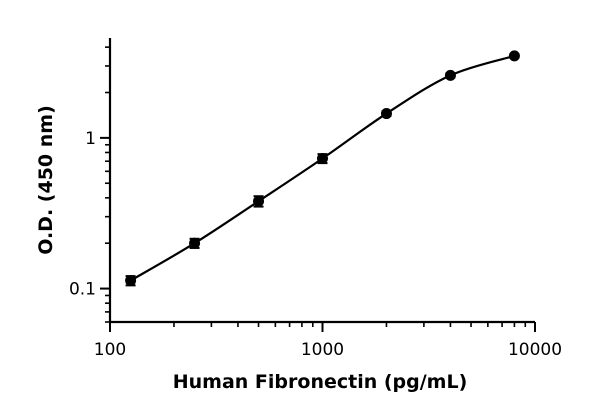 This screenshot has height=409, width=600. Describe the element at coordinates (82, 290) in the screenshot. I see `y-tick-label: 0.1` at that location.